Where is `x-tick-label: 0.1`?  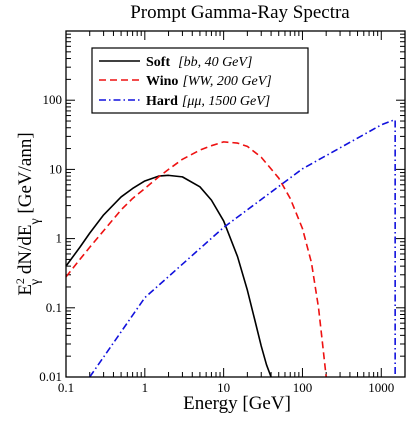 x-tick-label: 0.1 is located at coordinates (66, 387).